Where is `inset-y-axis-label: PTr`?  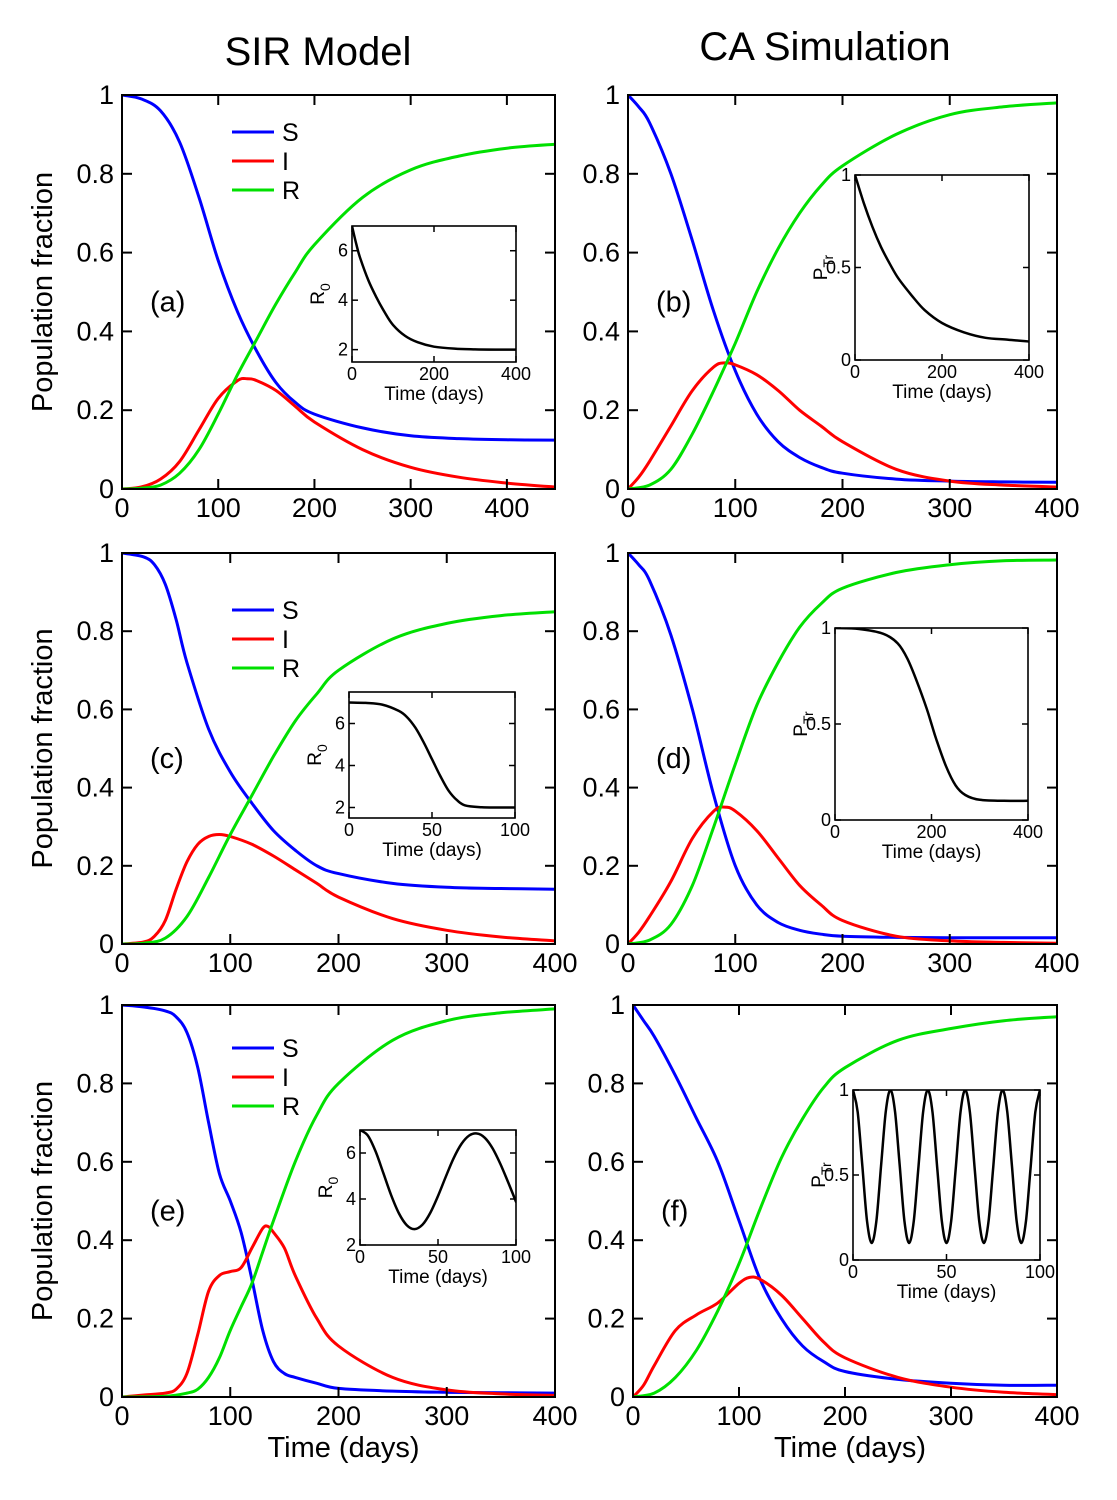 inset-y-axis-label: PTr is located at coordinates (823, 267).